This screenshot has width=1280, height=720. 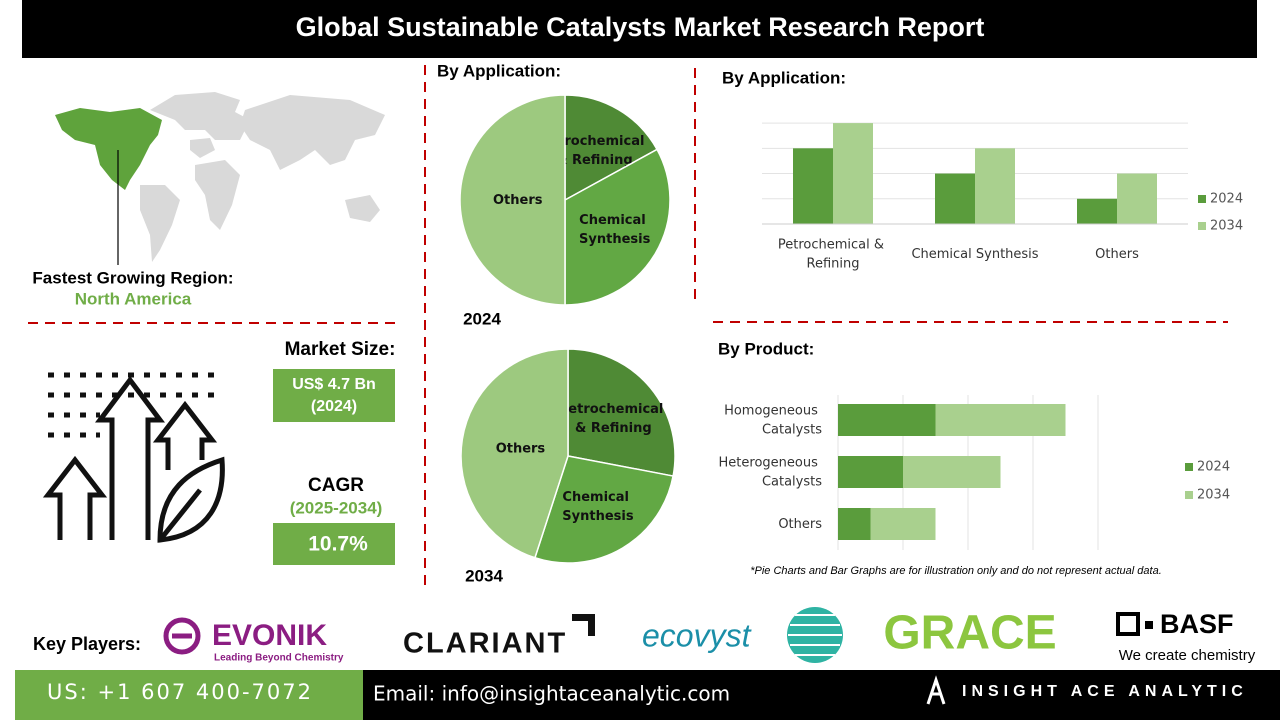 I want to click on region-value: North America, so click(x=133, y=298).